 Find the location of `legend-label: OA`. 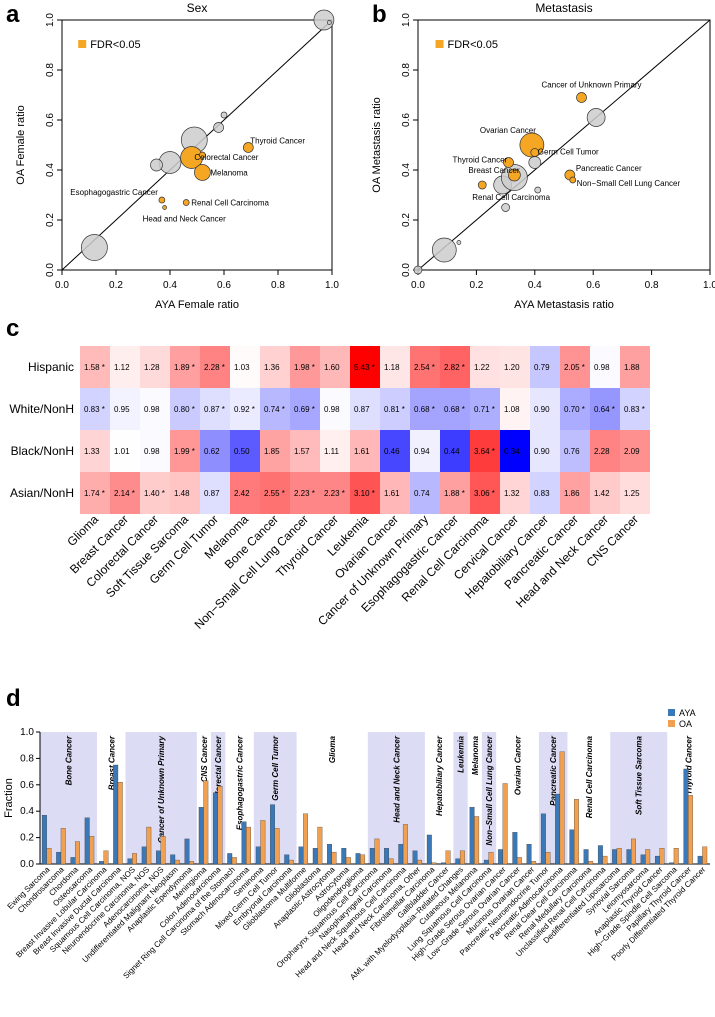

legend-label: OA is located at coordinates (685, 724).